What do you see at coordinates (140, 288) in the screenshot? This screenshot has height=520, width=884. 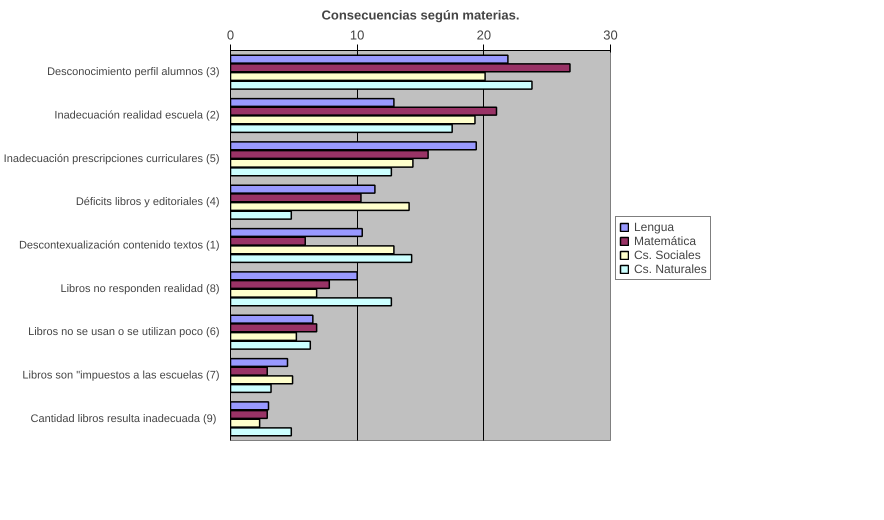 I see `y-tick-label: Libros no responden realidad (8)` at bounding box center [140, 288].